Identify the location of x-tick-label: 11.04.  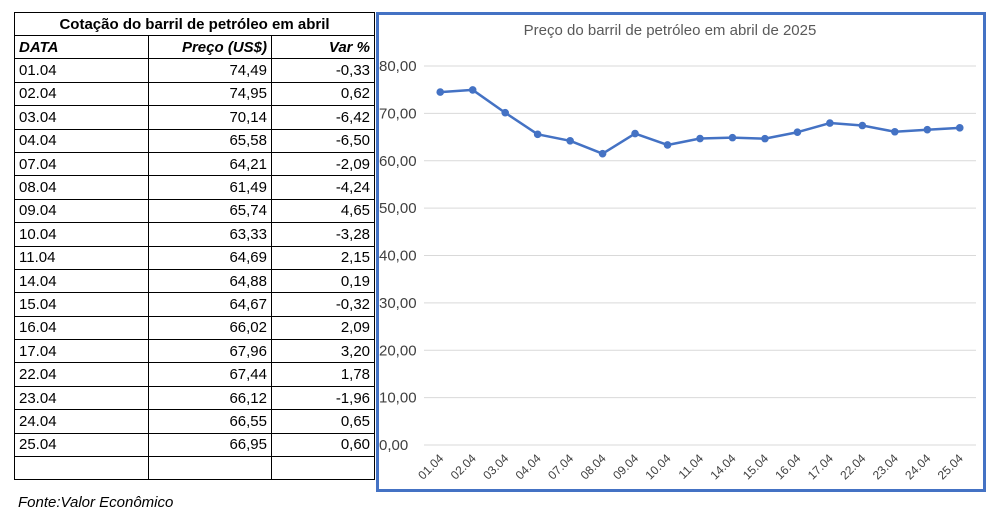
(691, 466).